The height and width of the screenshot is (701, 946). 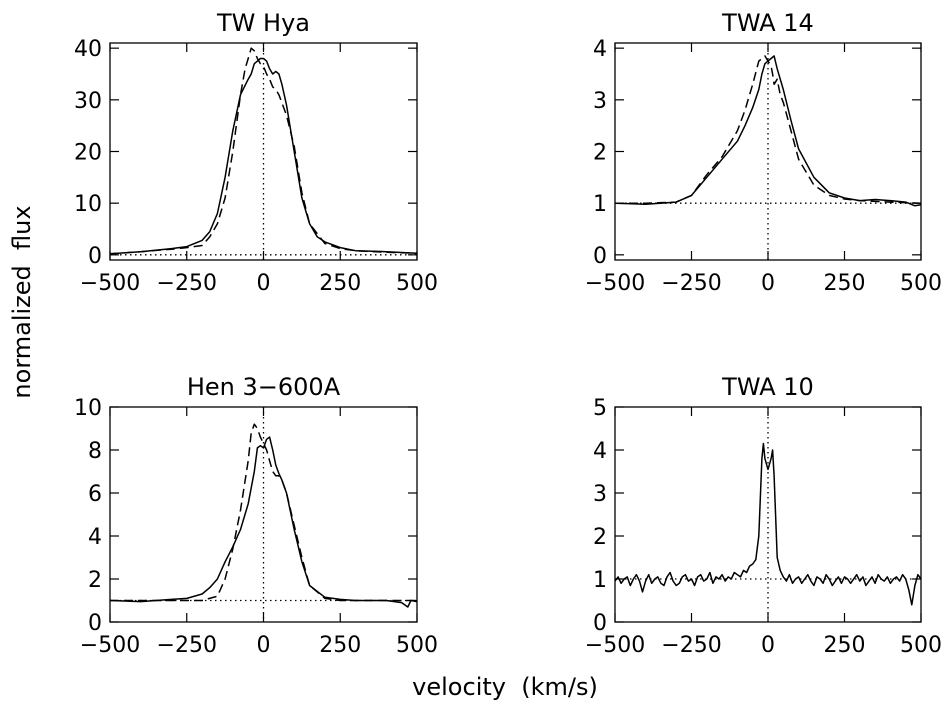 I want to click on panel-title: Hen 3−600A, so click(x=264, y=387).